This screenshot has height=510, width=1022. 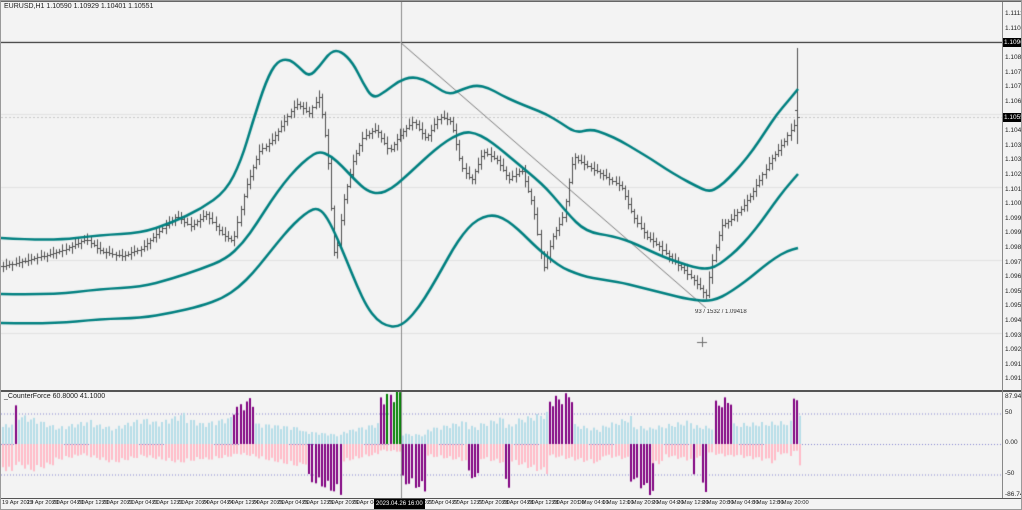 What do you see at coordinates (1013, 72) in the screenshot?
I see `price-axis-label: 1.10795` at bounding box center [1013, 72].